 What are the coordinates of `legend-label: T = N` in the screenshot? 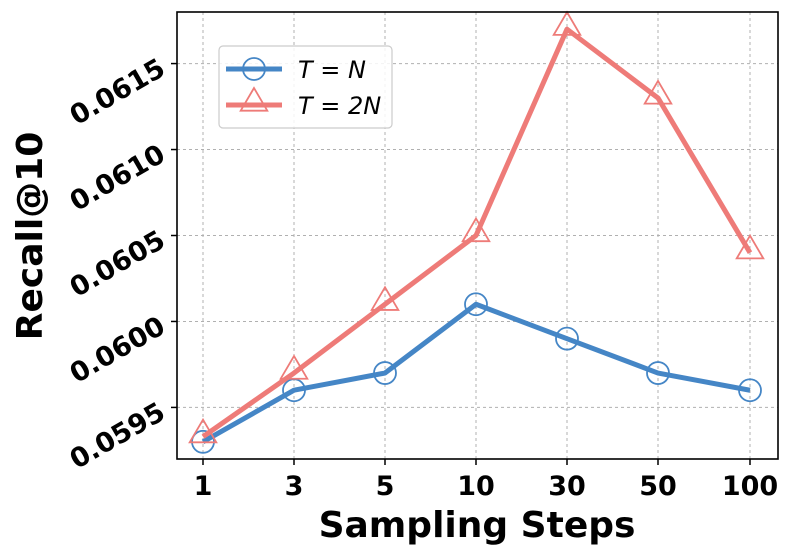 It's located at (332, 70).